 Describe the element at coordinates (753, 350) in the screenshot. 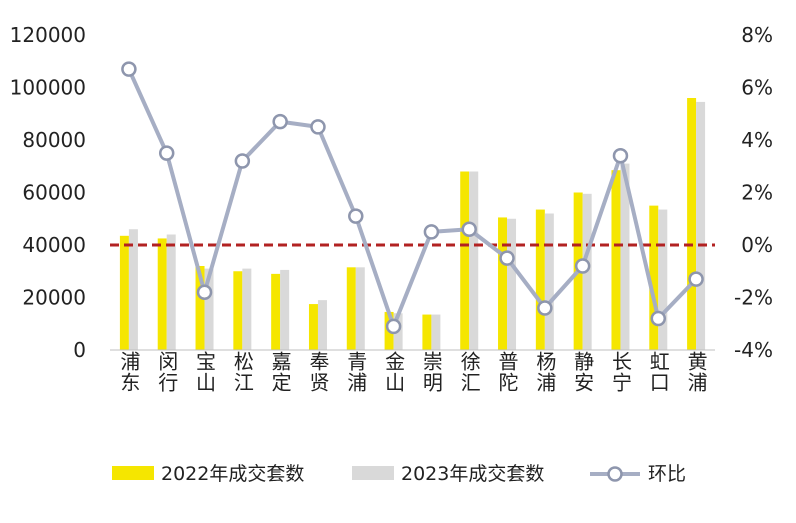

I see `y2-tick-label: -4%` at that location.